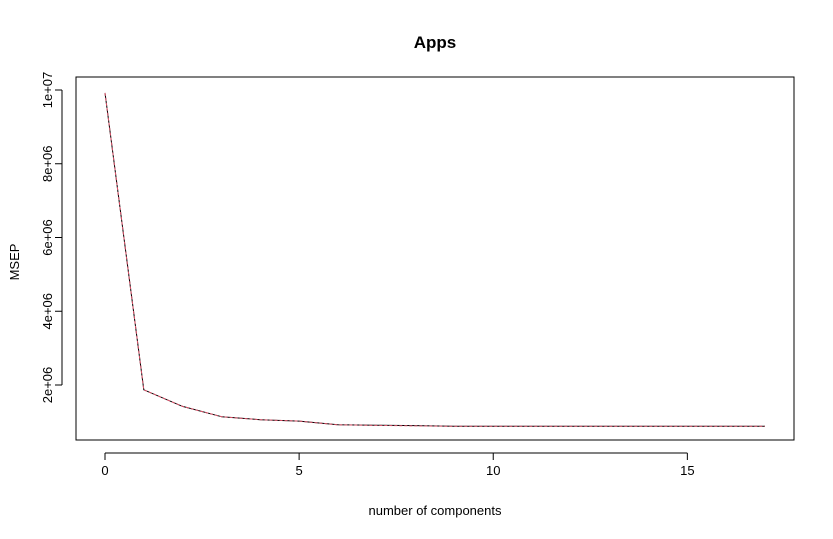 The height and width of the screenshot is (539, 833). What do you see at coordinates (47, 385) in the screenshot?
I see `y-tick-label: 2e+06` at bounding box center [47, 385].